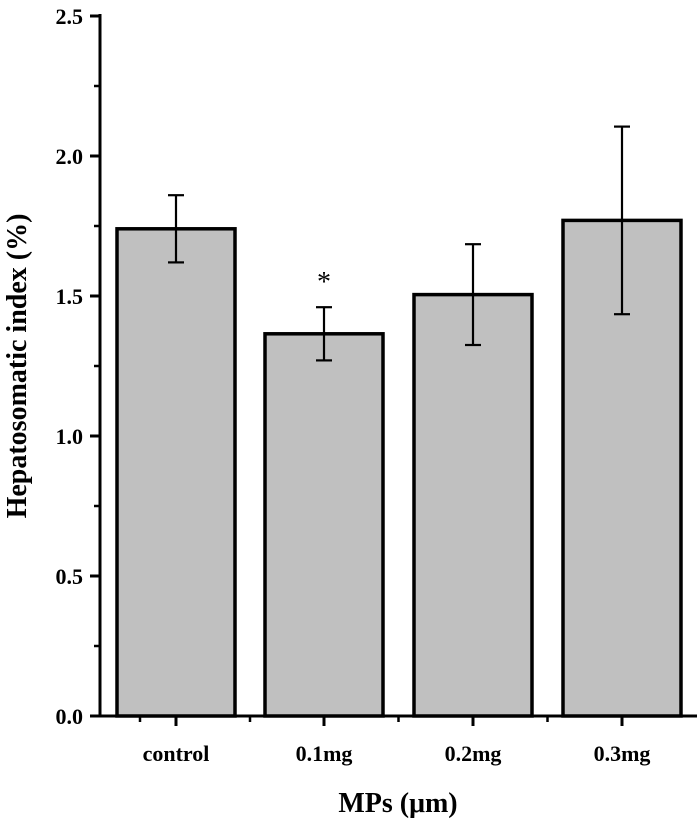 The width and height of the screenshot is (700, 828). I want to click on y-tick-label: 0.0, so click(70, 716).